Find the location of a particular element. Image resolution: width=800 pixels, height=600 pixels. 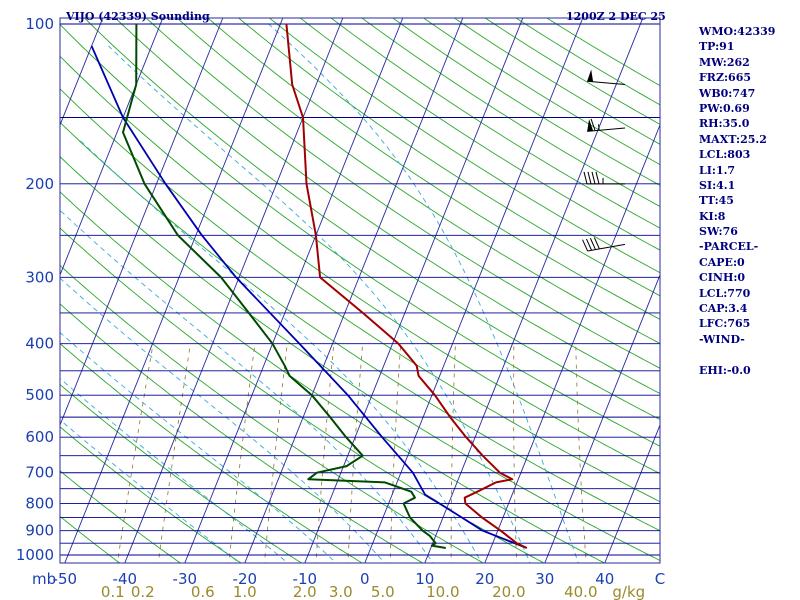

index-line: LCL:770 is located at coordinates (725, 293).